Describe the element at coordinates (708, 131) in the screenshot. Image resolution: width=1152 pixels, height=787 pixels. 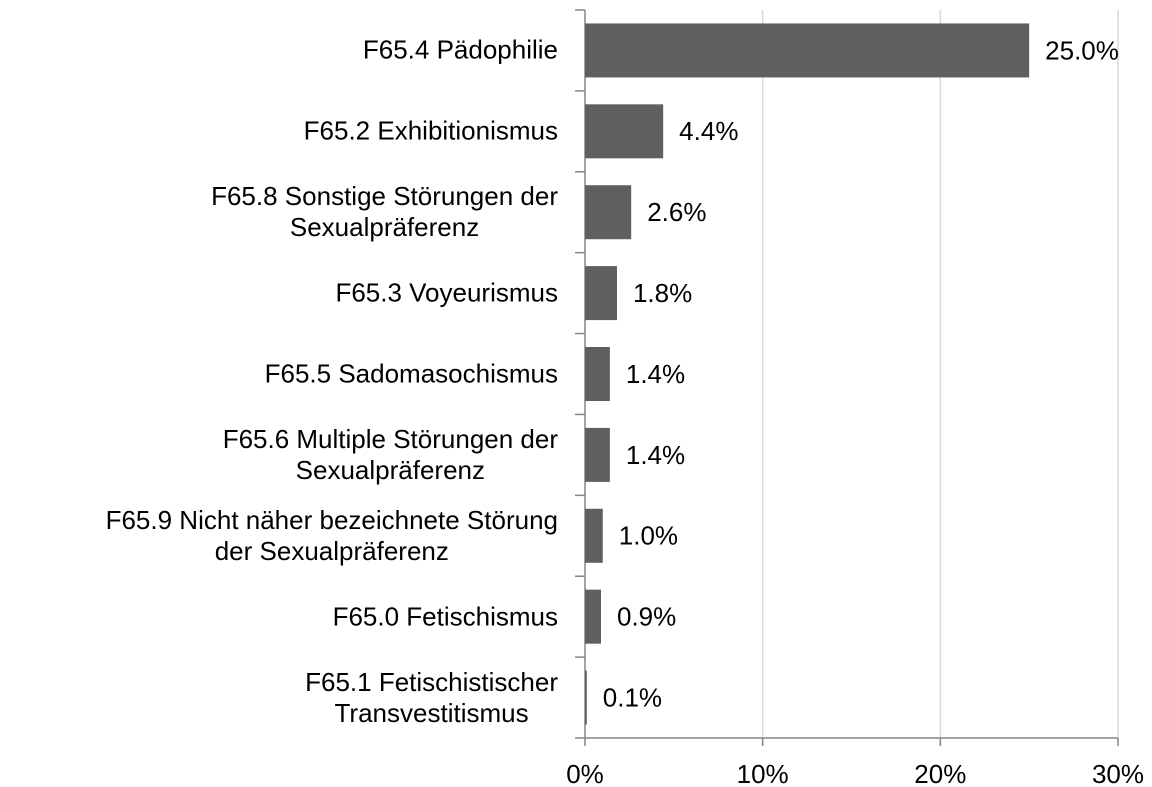
I see `value-label: 4.4%` at that location.